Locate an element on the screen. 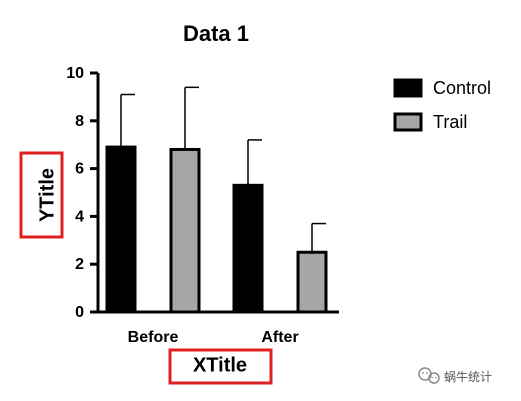 The width and height of the screenshot is (521, 401). x-axis-title: XTitle is located at coordinates (220, 365).